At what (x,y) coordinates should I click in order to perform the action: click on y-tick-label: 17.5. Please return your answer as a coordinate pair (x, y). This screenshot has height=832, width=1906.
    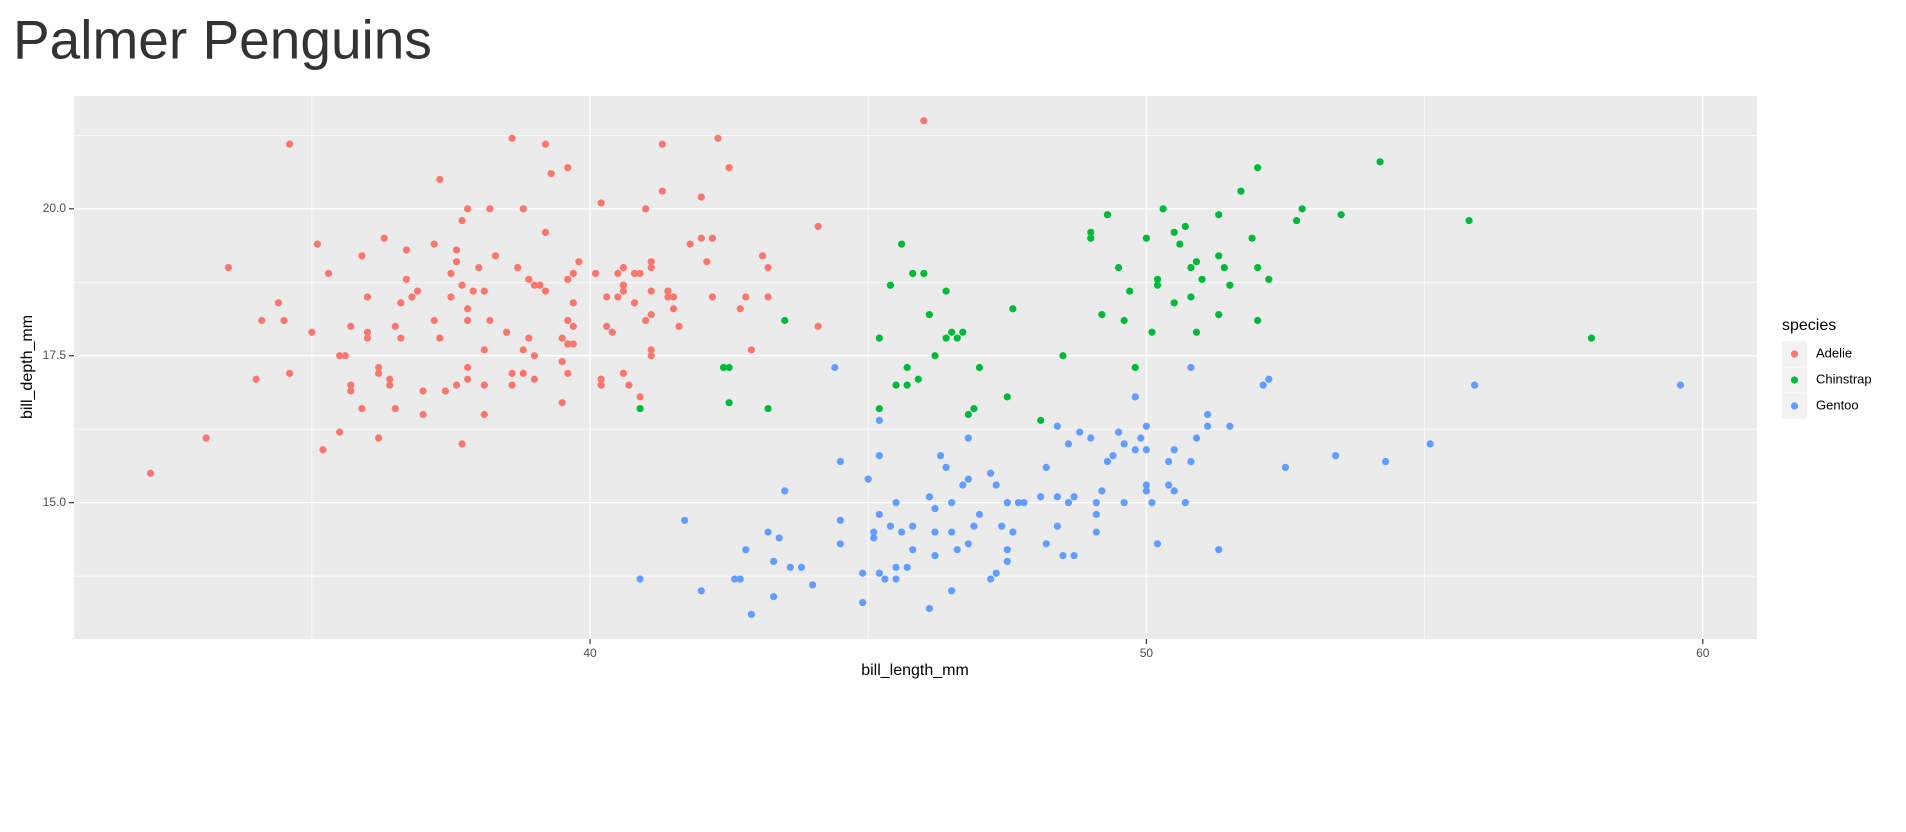
    Looking at the image, I should click on (55, 355).